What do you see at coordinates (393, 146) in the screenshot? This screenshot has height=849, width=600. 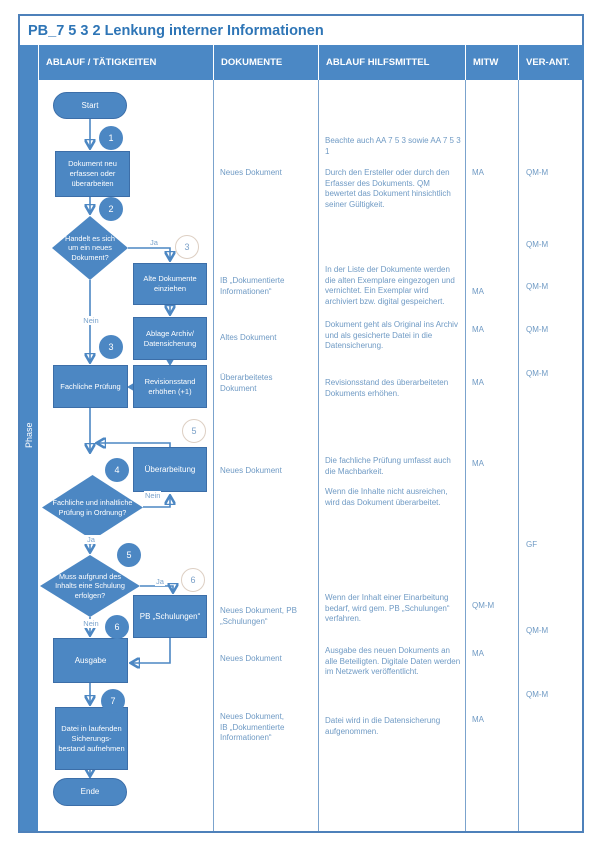 I see `tool-cell: Beachte auch AA 7 5 3 sowie AA 7 5 3 1` at bounding box center [393, 146].